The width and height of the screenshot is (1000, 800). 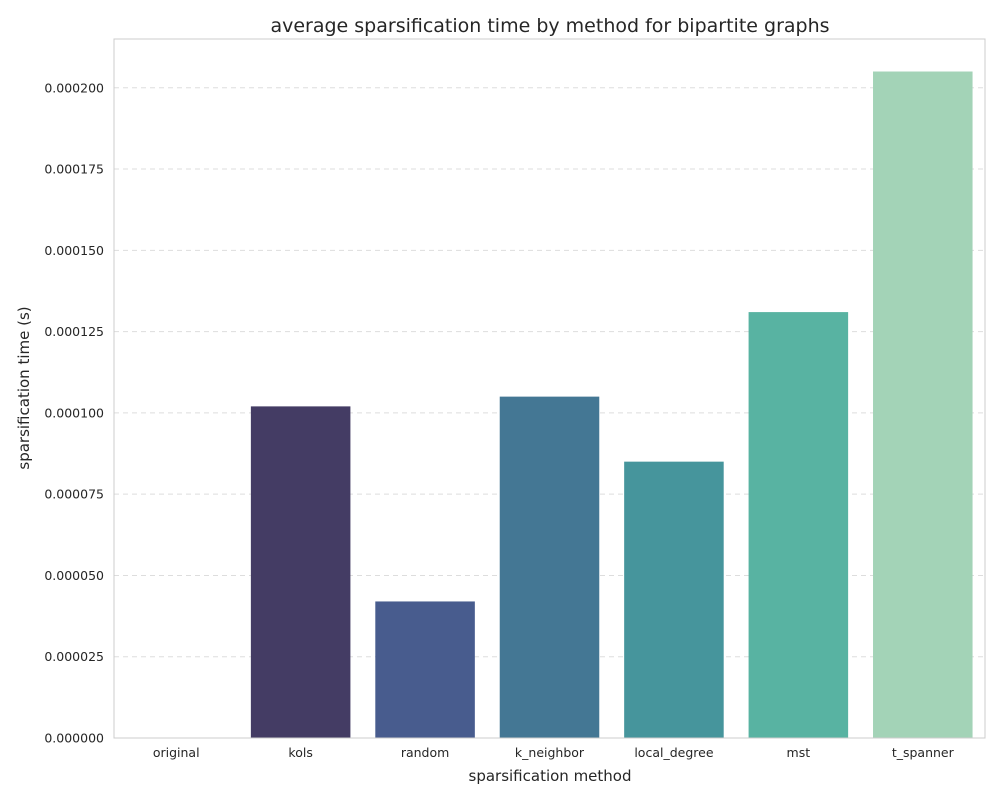 I want to click on y-tick-label: 0.000050, so click(x=74, y=575).